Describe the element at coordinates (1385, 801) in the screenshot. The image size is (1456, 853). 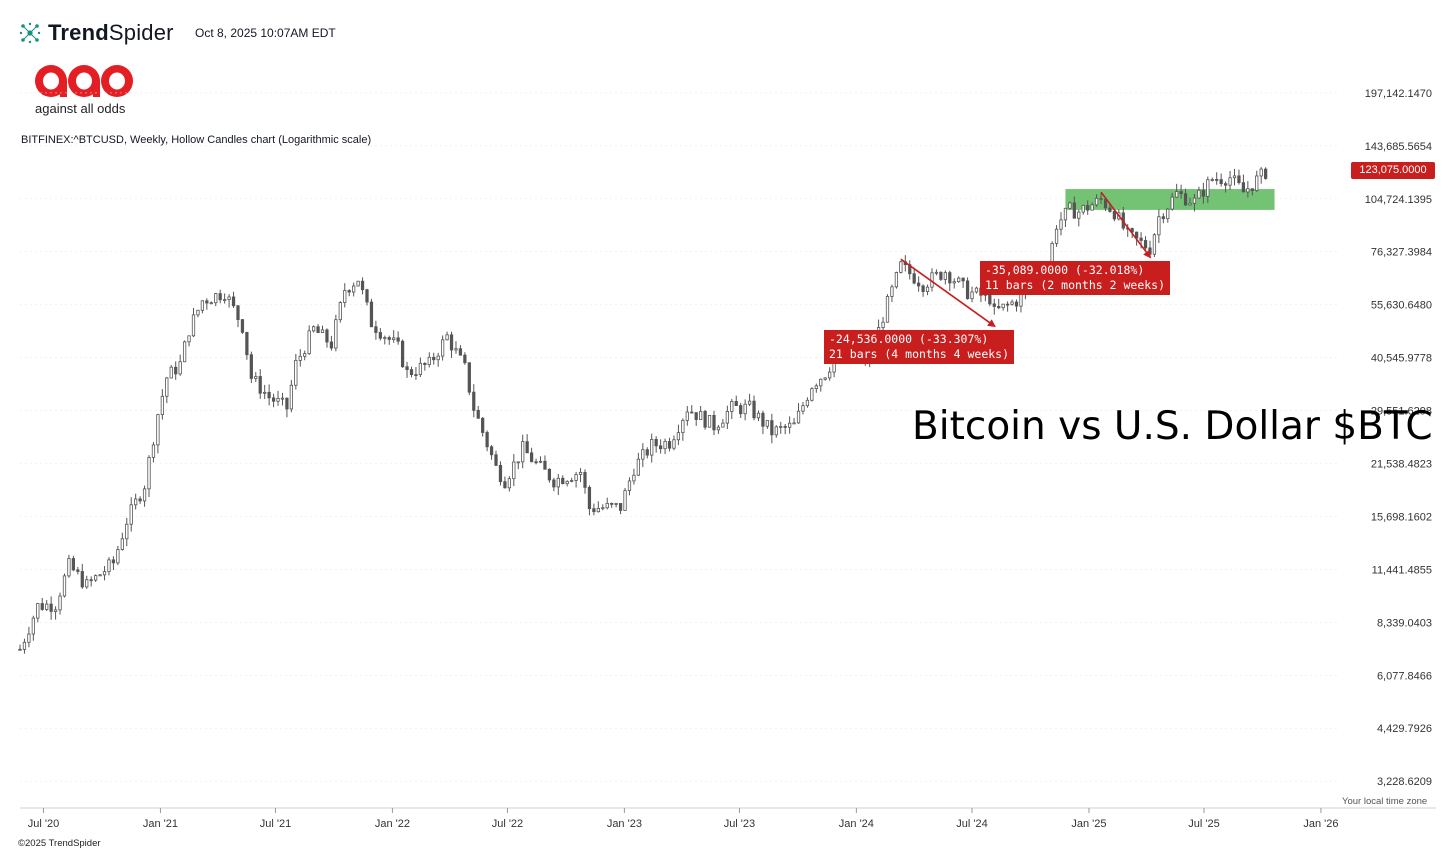
I see `timezone-label: Your local time zone` at that location.